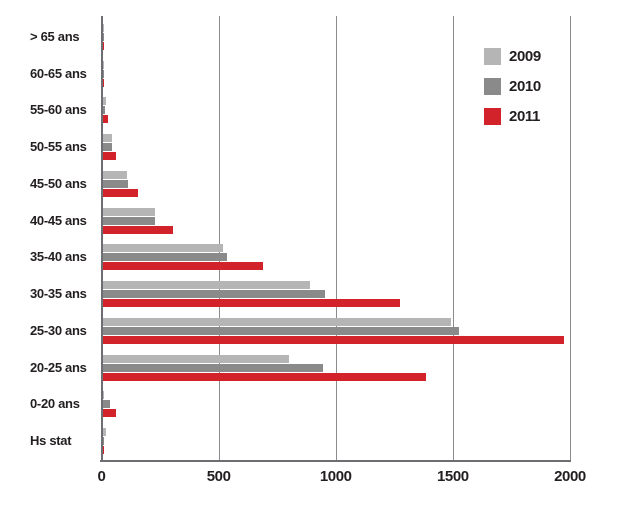  What do you see at coordinates (492, 56) in the screenshot?
I see `legend-swatch-2009` at bounding box center [492, 56].